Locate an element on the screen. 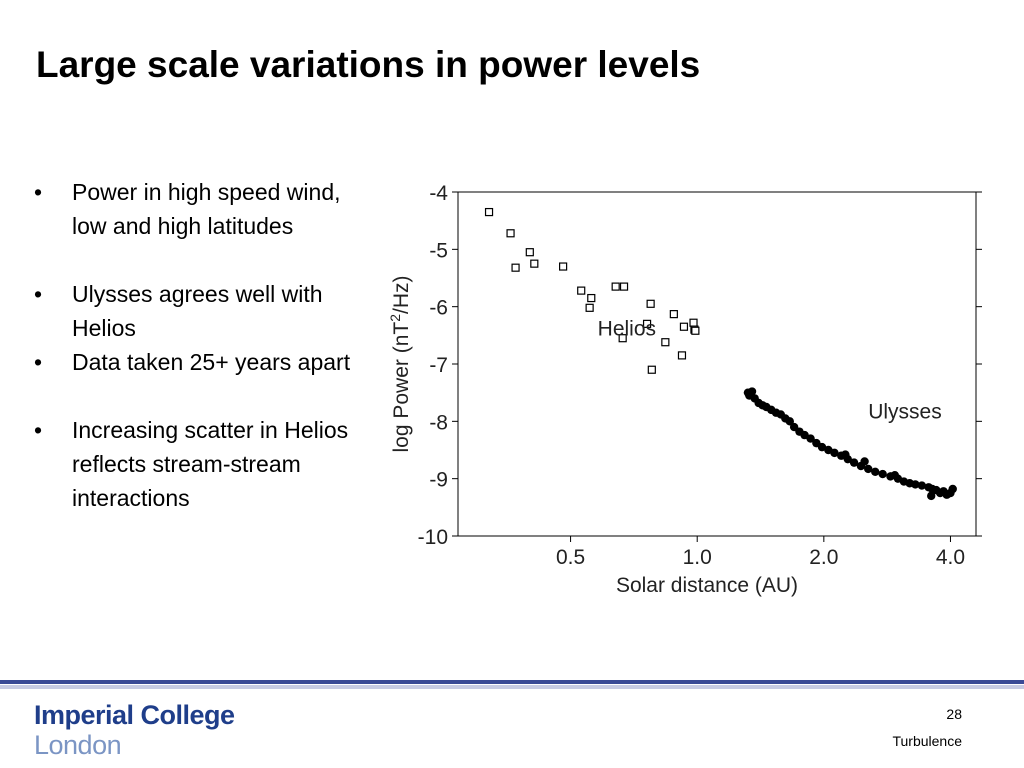 This screenshot has height=768, width=1024. page-number: 28 is located at coordinates (954, 714).